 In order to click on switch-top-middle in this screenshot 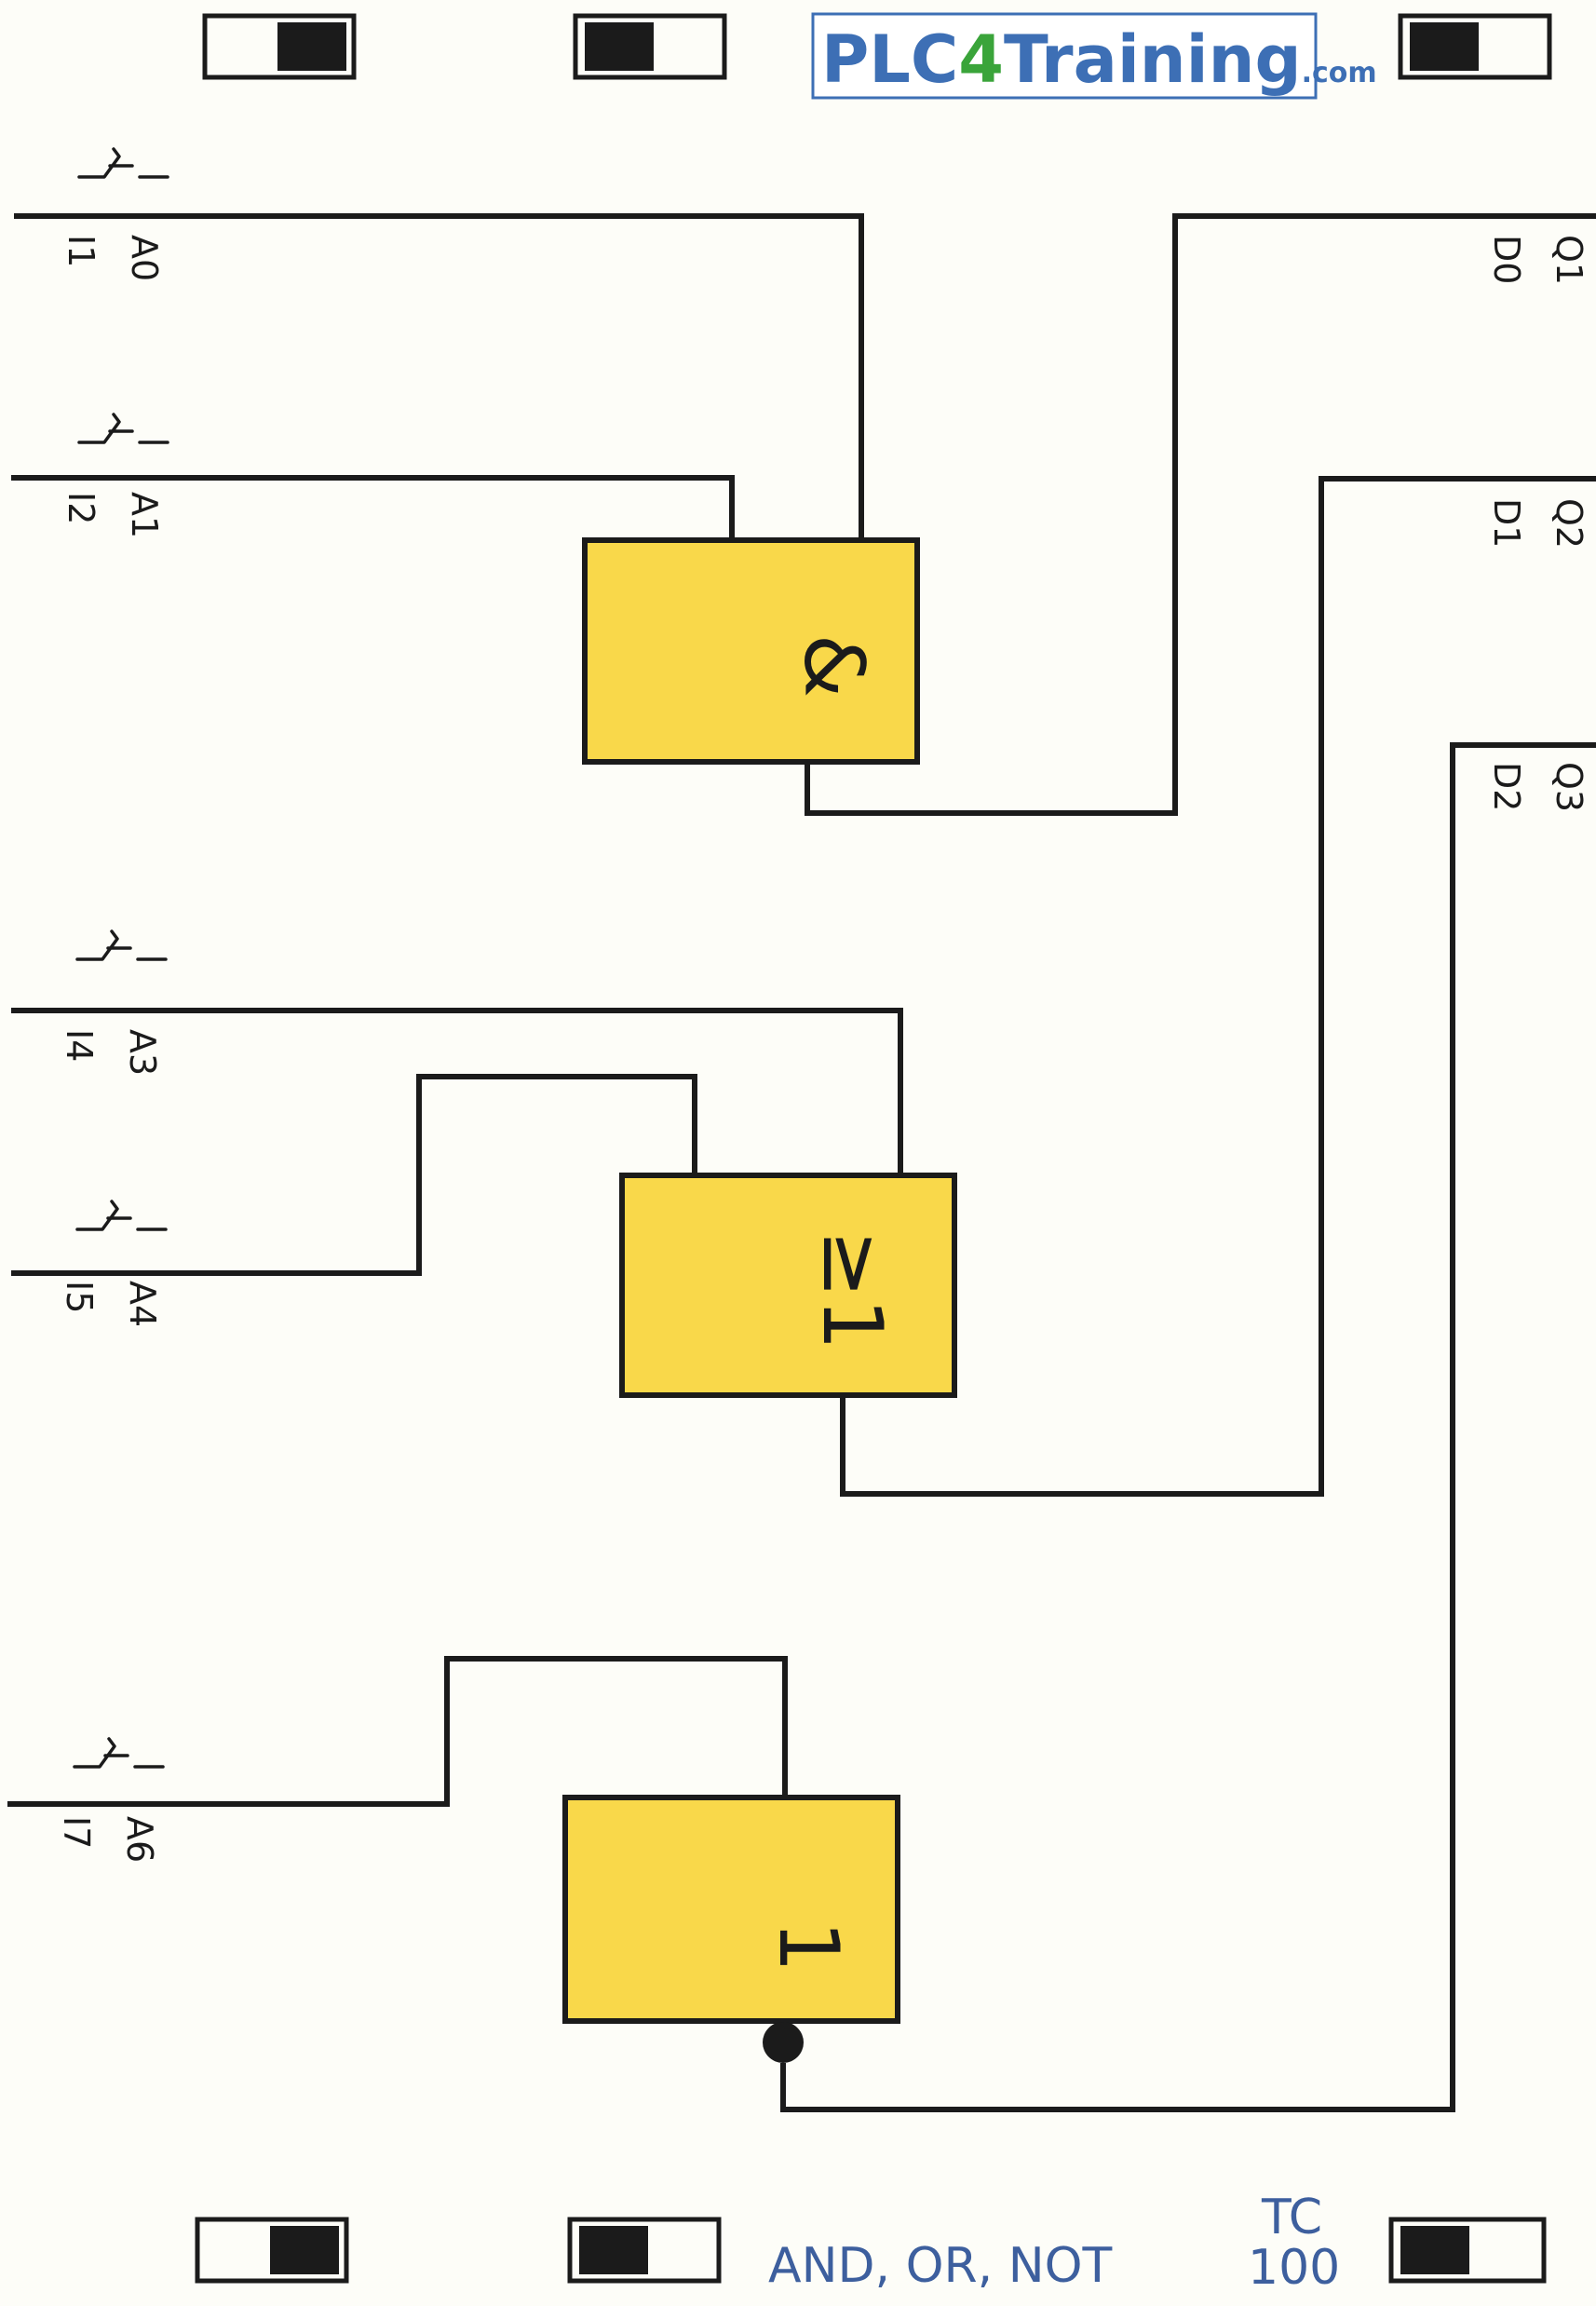, I will do `click(650, 46)`.